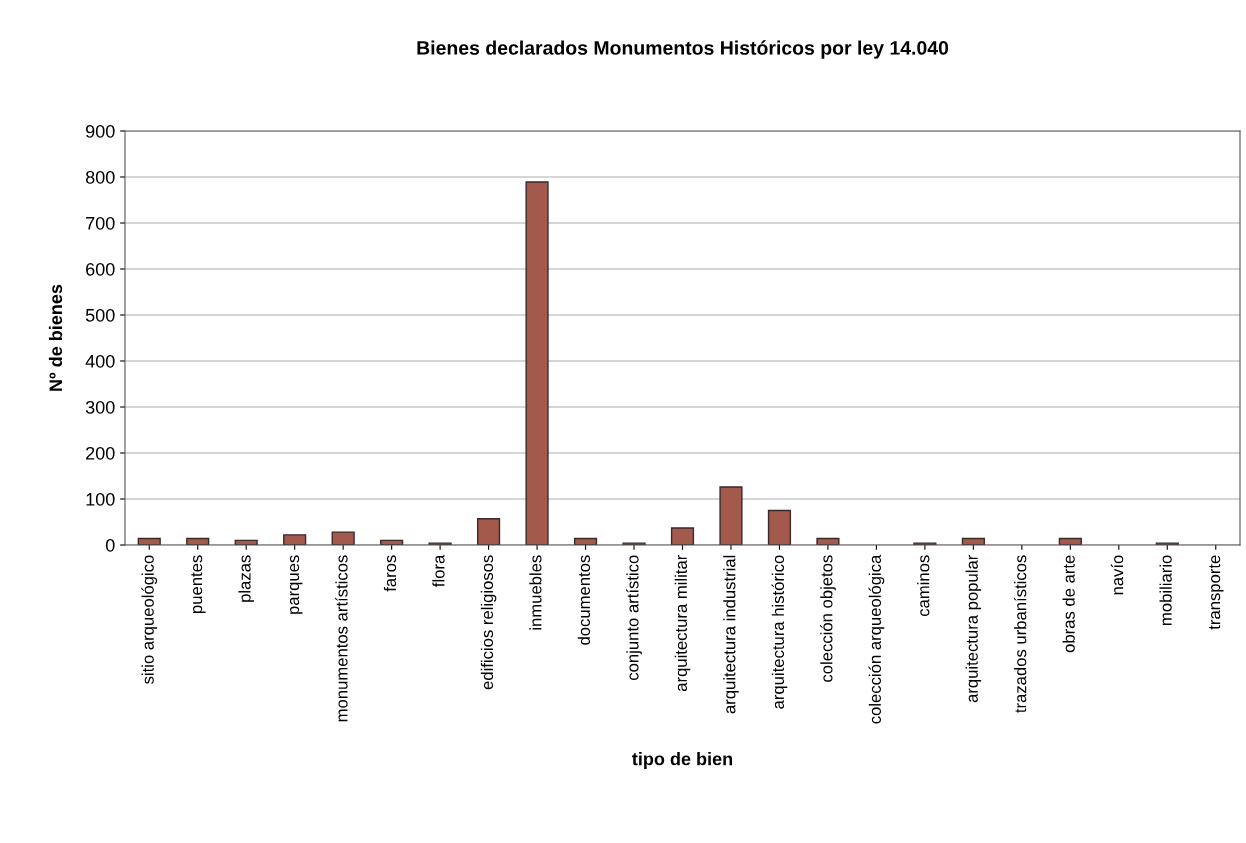  I want to click on x-tick-label: trazados urbanísticos, so click(1020, 634).